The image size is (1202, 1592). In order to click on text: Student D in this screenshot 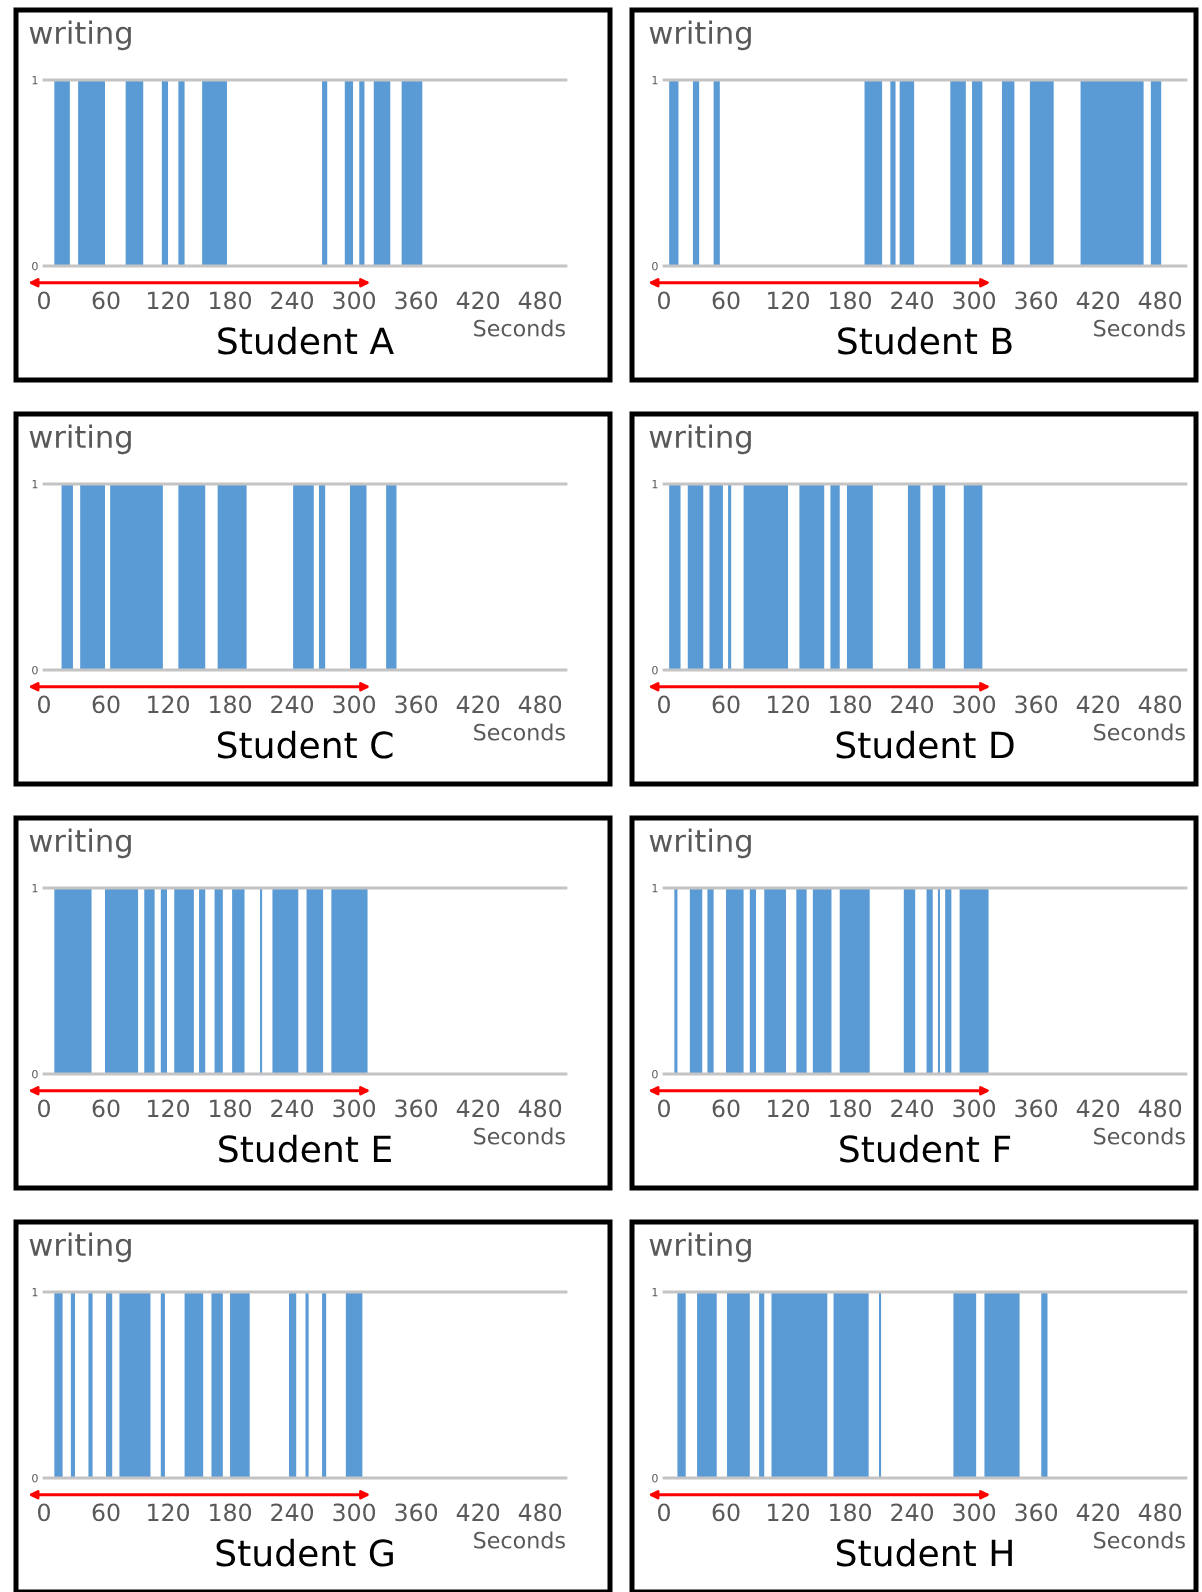, I will do `click(925, 744)`.